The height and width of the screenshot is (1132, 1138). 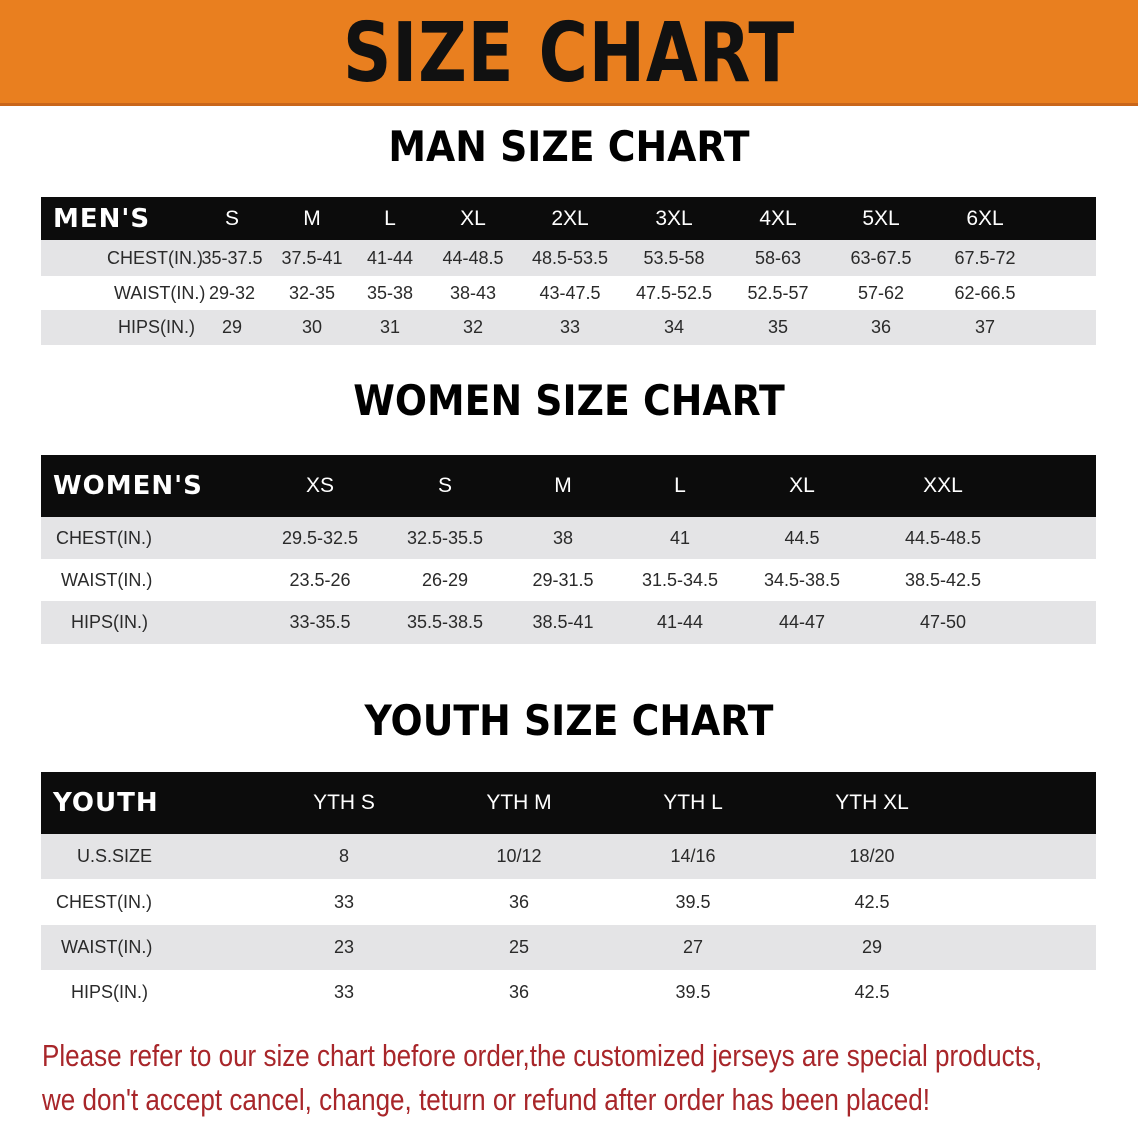 What do you see at coordinates (344, 802) in the screenshot?
I see `size-column-header: YTH S` at bounding box center [344, 802].